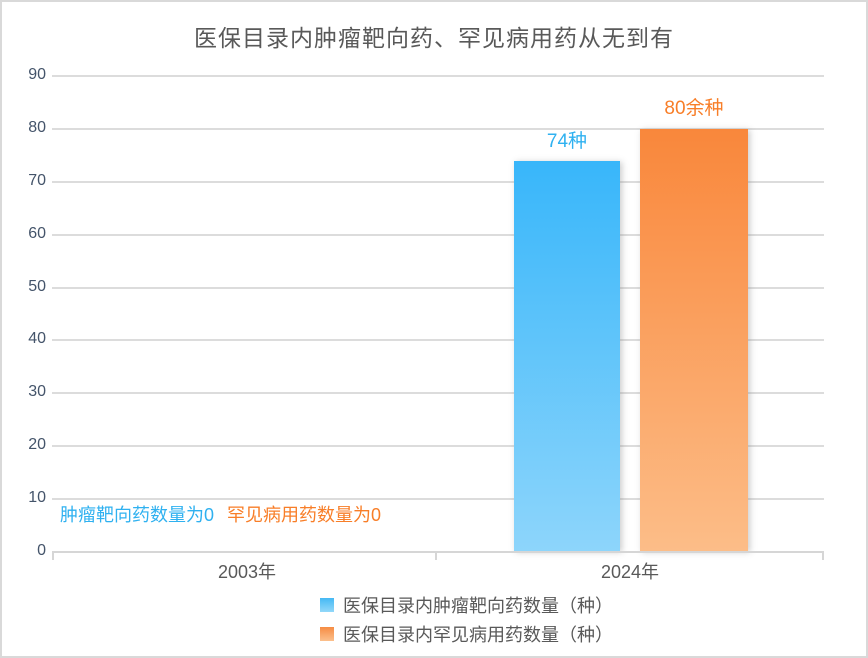 The height and width of the screenshot is (658, 868). Describe the element at coordinates (37, 74) in the screenshot. I see `y-tick-label: 90` at that location.